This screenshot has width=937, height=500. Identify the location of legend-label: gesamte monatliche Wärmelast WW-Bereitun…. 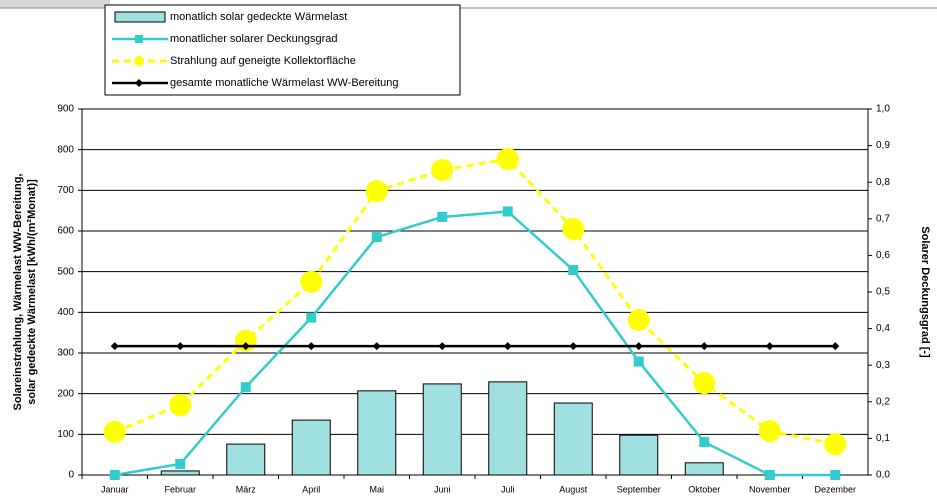
(284, 83).